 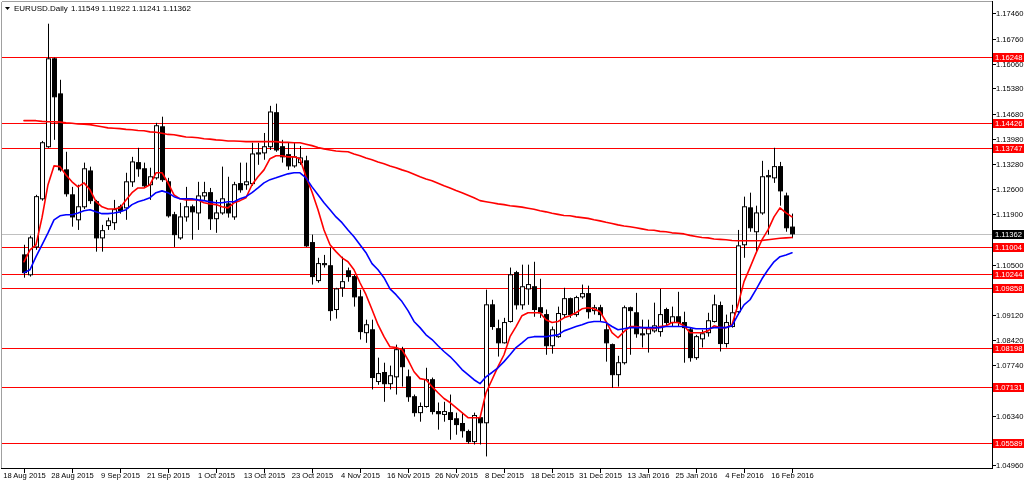 I want to click on chart-title: EURUSD.Daily, so click(x=41, y=8).